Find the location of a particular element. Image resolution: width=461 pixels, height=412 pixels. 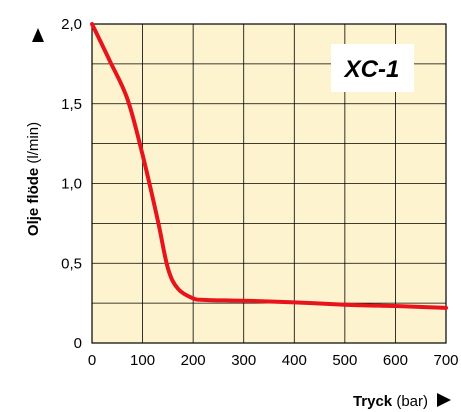

x-axis-arrow-icon is located at coordinates (444, 400).